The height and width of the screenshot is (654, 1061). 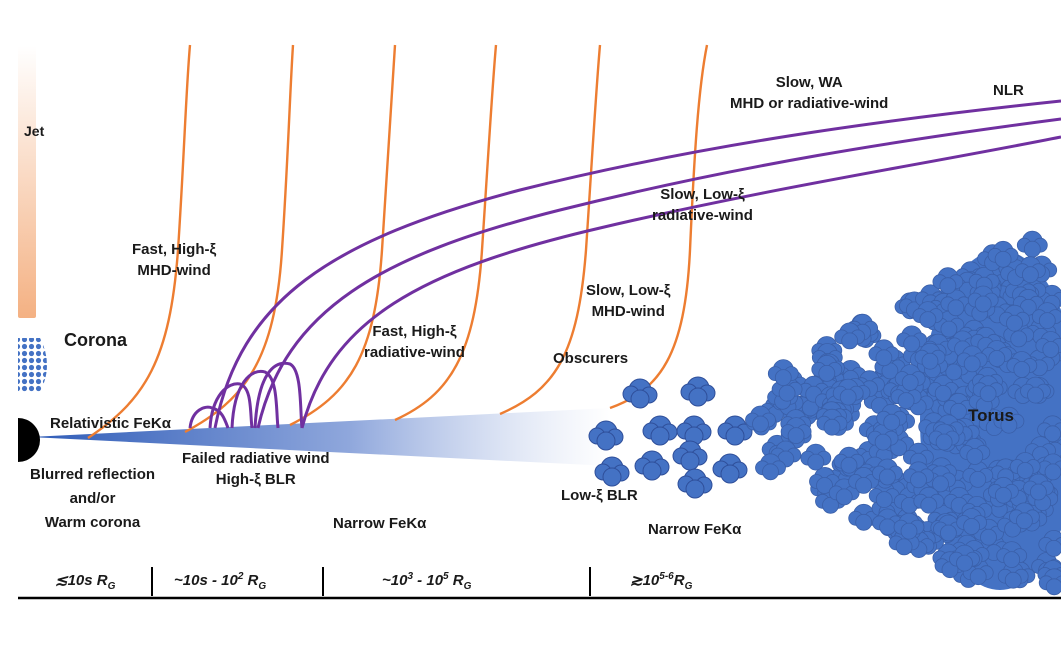 What do you see at coordinates (446, 576) in the screenshot?
I see `scale-3-sup2: 5` at bounding box center [446, 576].